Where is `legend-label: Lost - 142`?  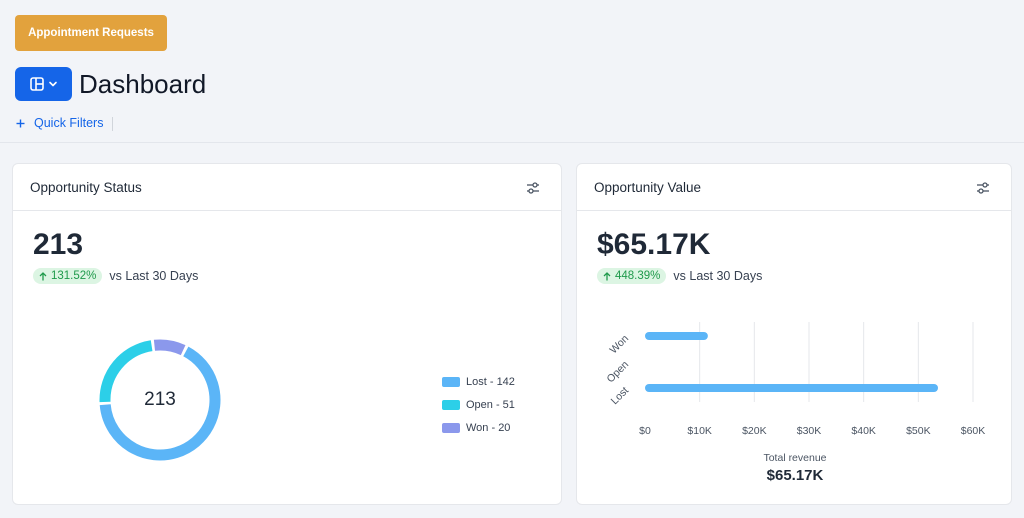 legend-label: Lost - 142 is located at coordinates (490, 381).